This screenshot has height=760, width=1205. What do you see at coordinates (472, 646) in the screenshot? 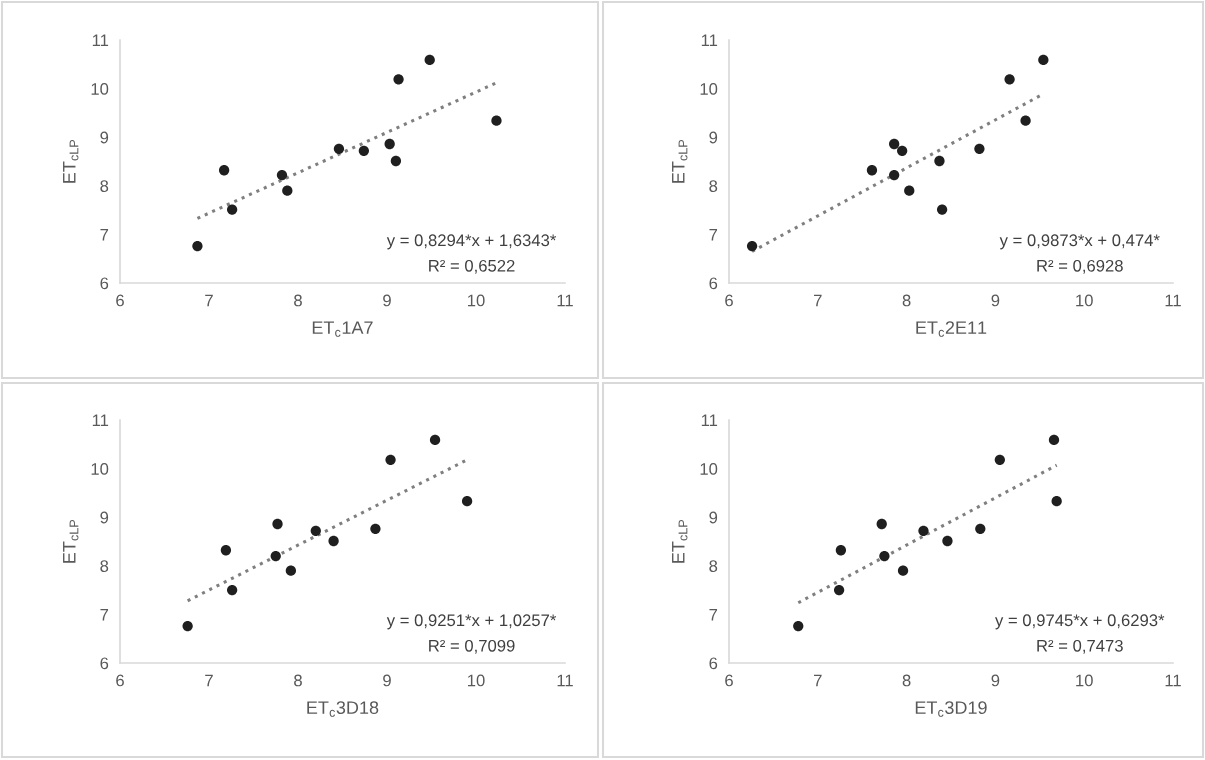
I see `annotation: R² = 0,7099` at bounding box center [472, 646].